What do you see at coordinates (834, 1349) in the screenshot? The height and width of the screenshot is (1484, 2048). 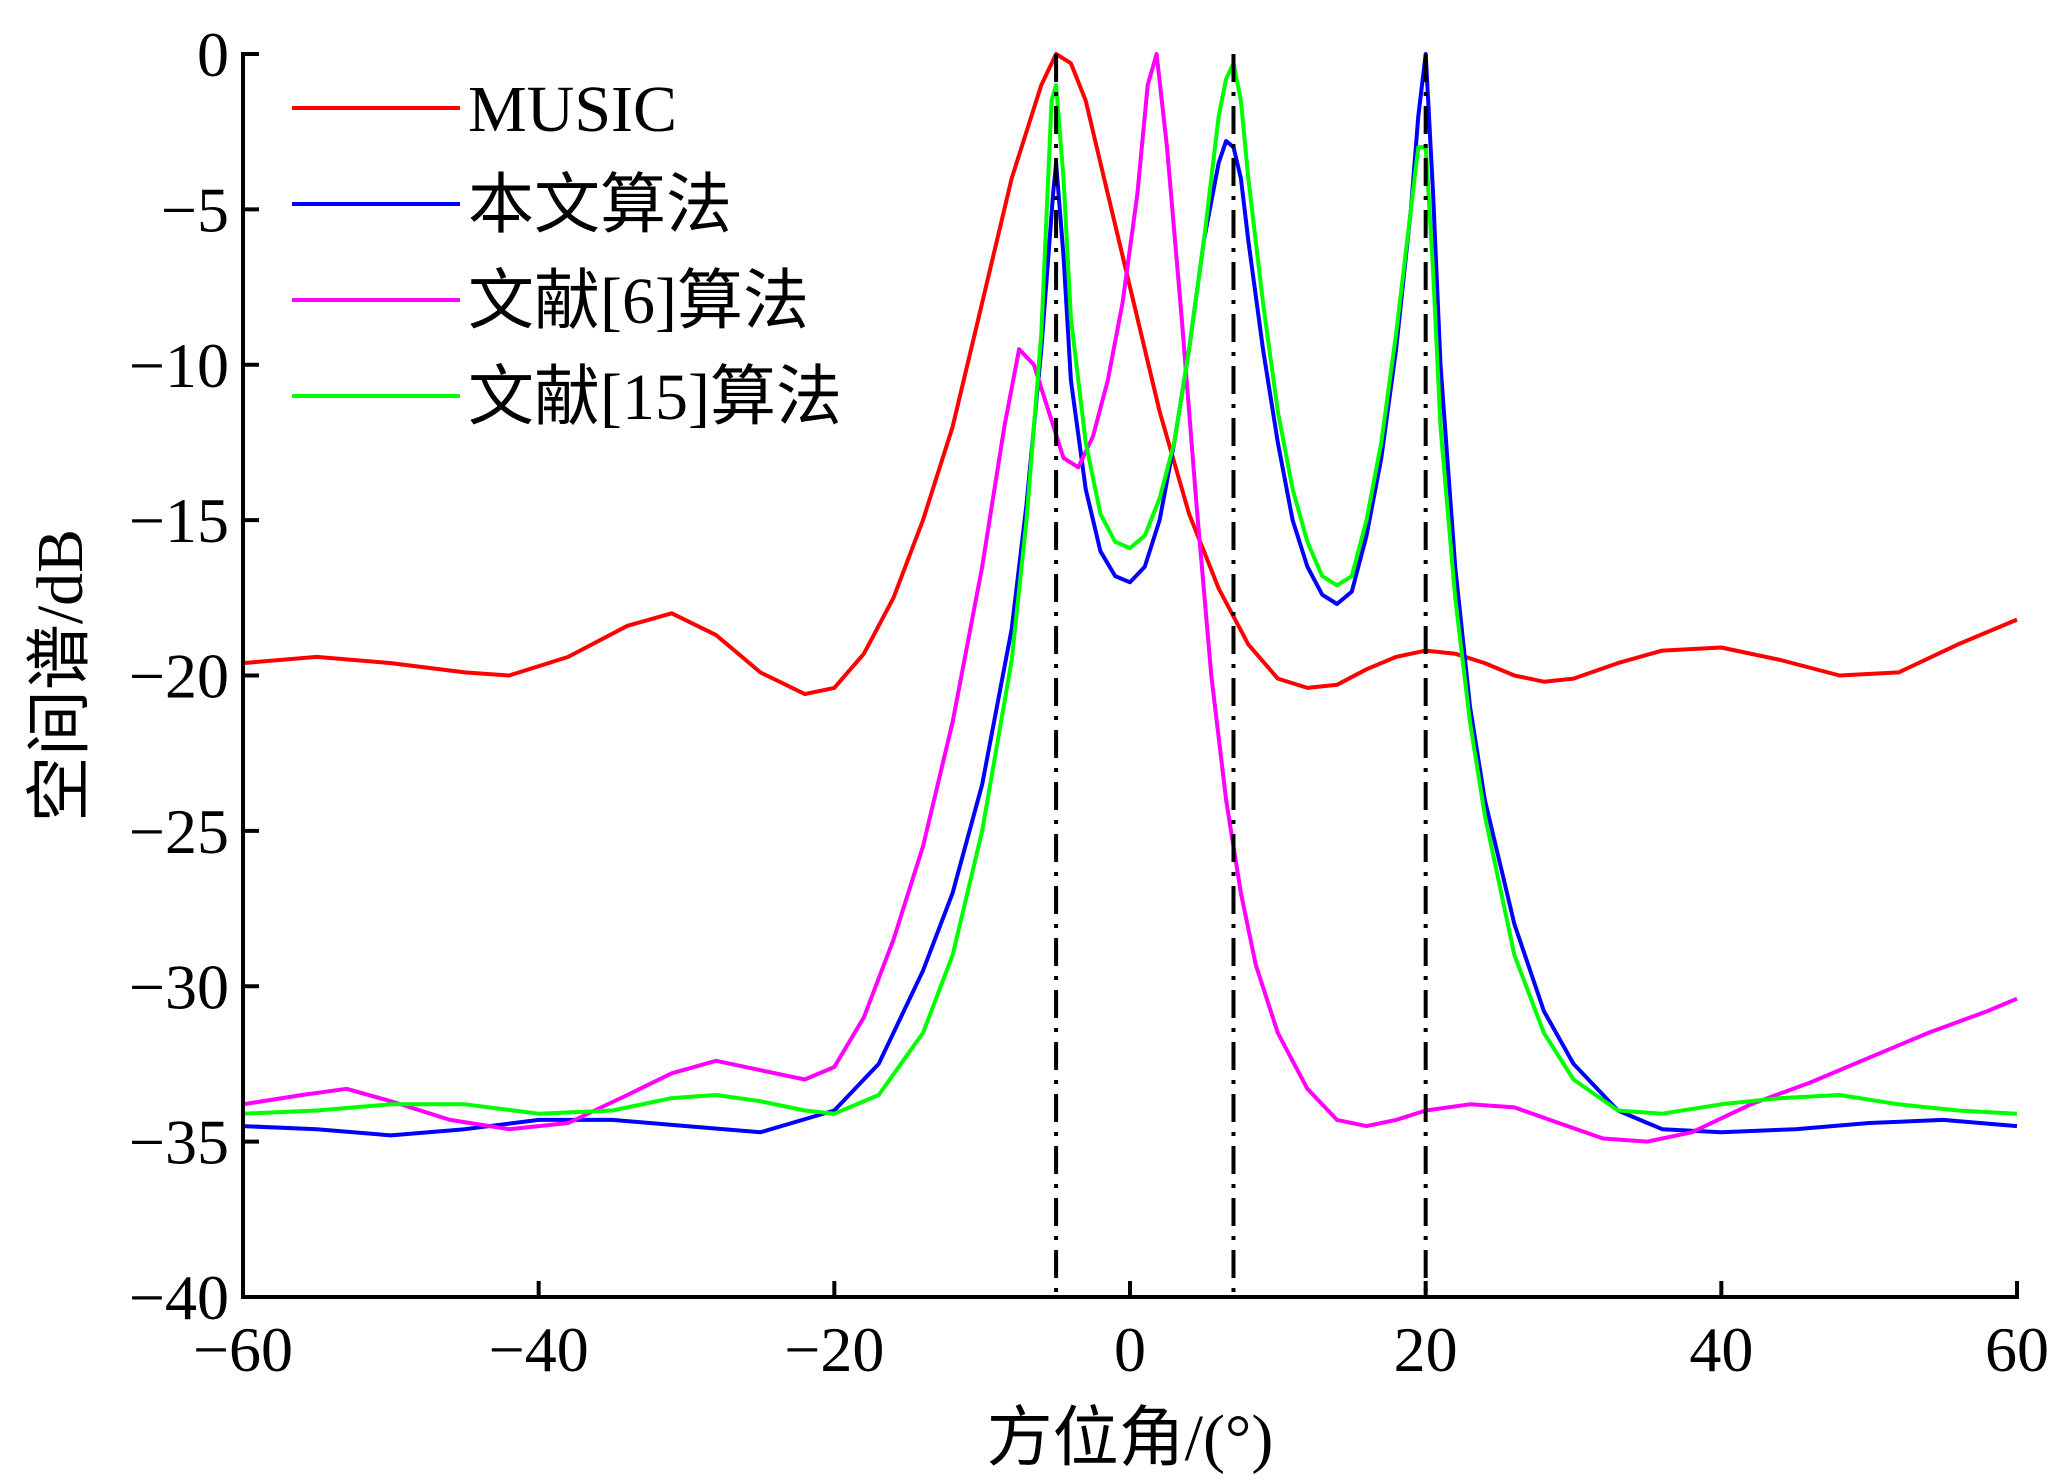 I see `x-tick-label-2: −20` at bounding box center [834, 1349].